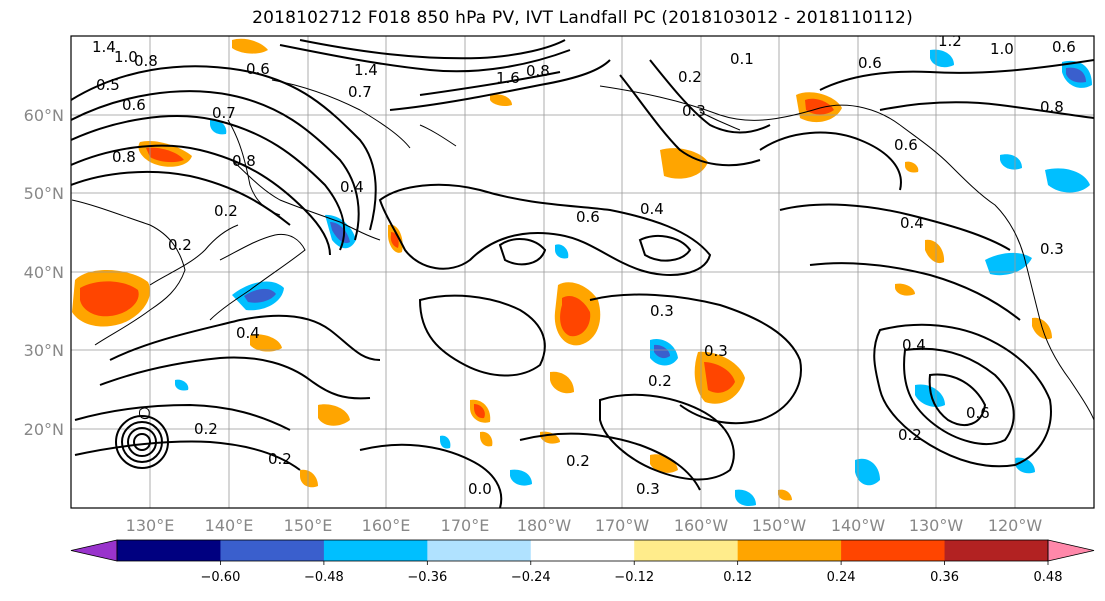  I want to click on lon-label-150e: 150°E, so click(308, 525).